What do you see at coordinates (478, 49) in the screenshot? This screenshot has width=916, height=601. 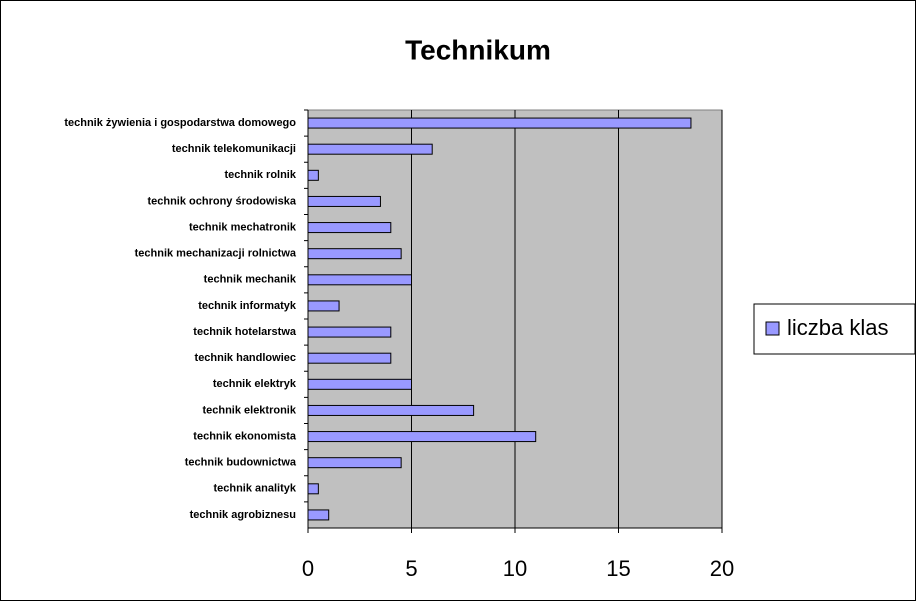 I see `chart-title: Technikum` at bounding box center [478, 49].